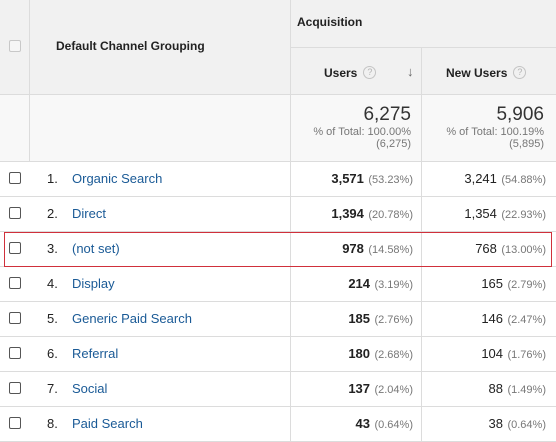  Describe the element at coordinates (372, 179) in the screenshot. I see `users-cell: 3,571 (53.23%)` at that location.